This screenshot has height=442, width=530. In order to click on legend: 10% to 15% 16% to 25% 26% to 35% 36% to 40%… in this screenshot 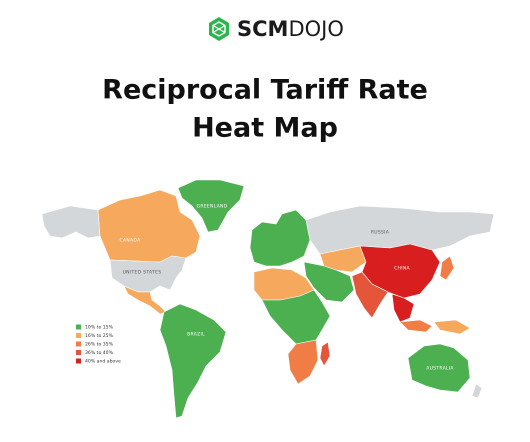, I will do `click(98, 344)`.